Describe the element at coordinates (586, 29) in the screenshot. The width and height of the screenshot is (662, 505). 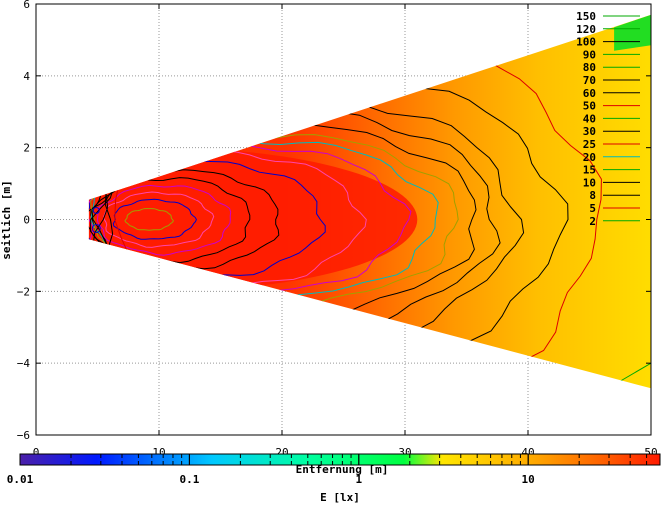
I see `legend-label: 120` at that location.